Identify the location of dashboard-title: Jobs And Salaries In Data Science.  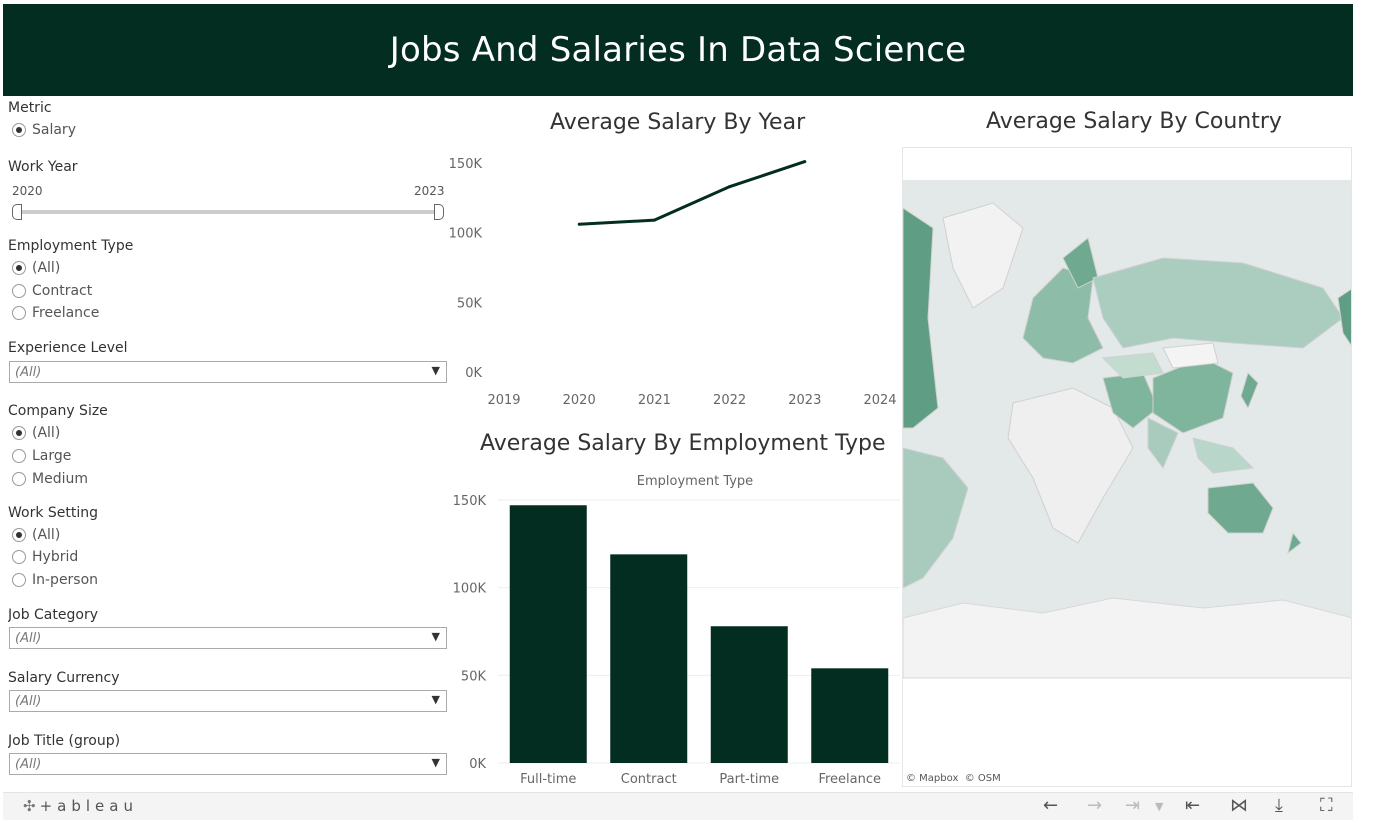
(678, 50).